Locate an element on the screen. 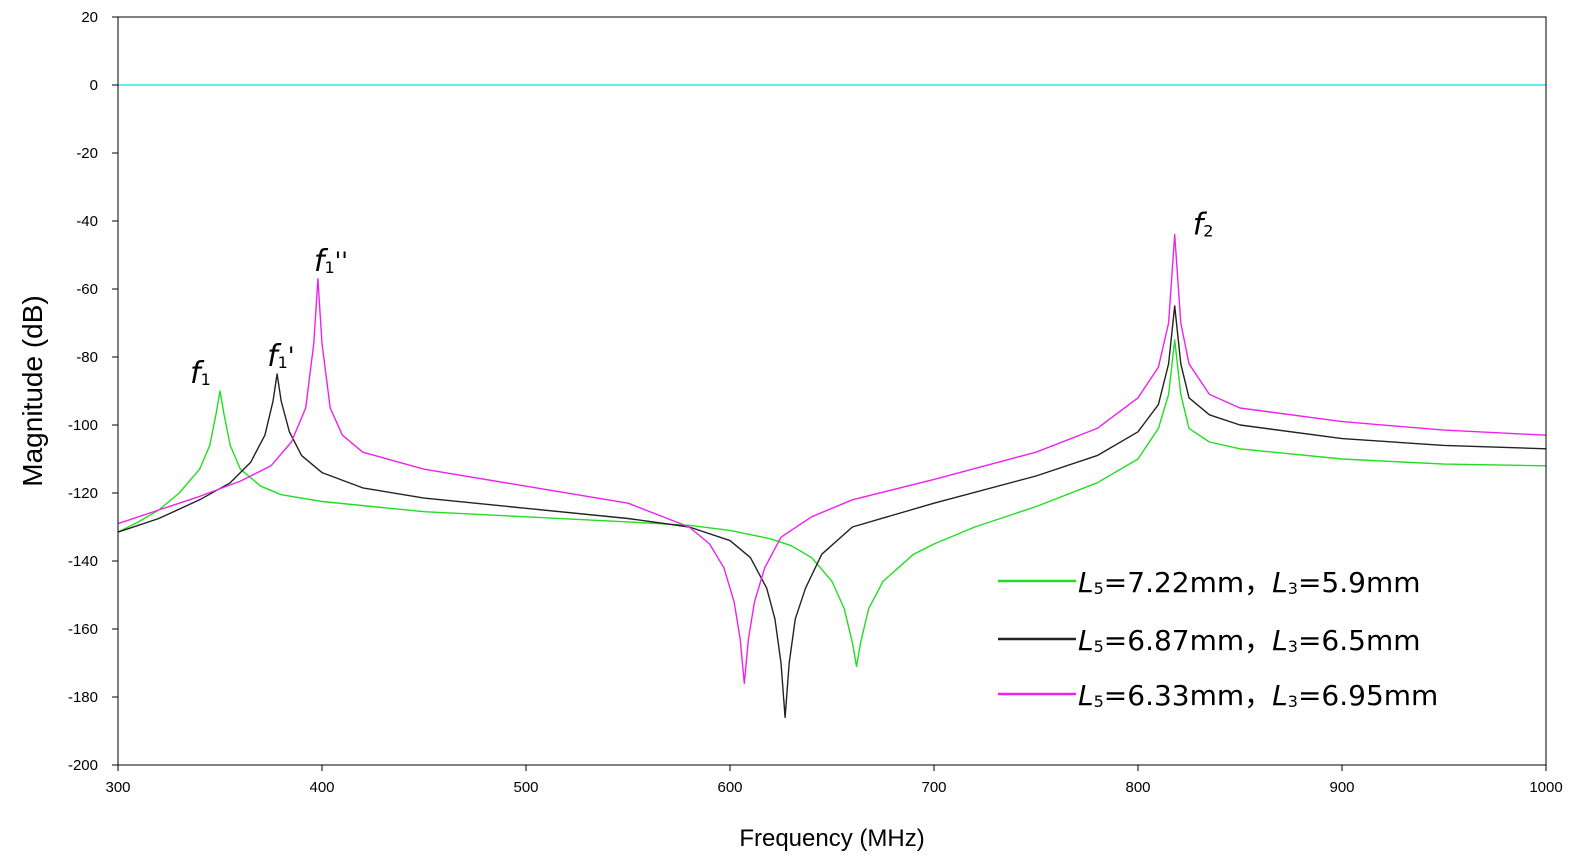 The image size is (1569, 858). annotation-layer: f1 f1' f1'' f2 is located at coordinates (701, 299).